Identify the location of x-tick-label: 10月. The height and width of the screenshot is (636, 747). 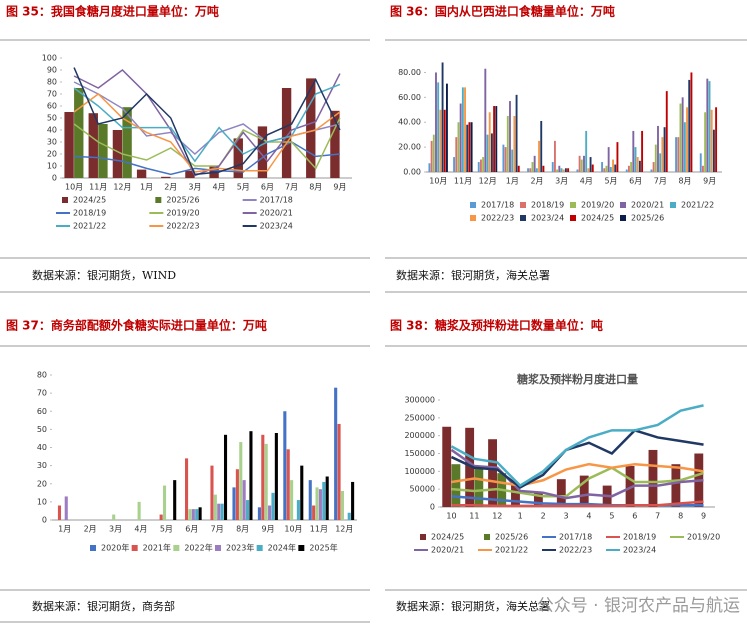
(438, 181).